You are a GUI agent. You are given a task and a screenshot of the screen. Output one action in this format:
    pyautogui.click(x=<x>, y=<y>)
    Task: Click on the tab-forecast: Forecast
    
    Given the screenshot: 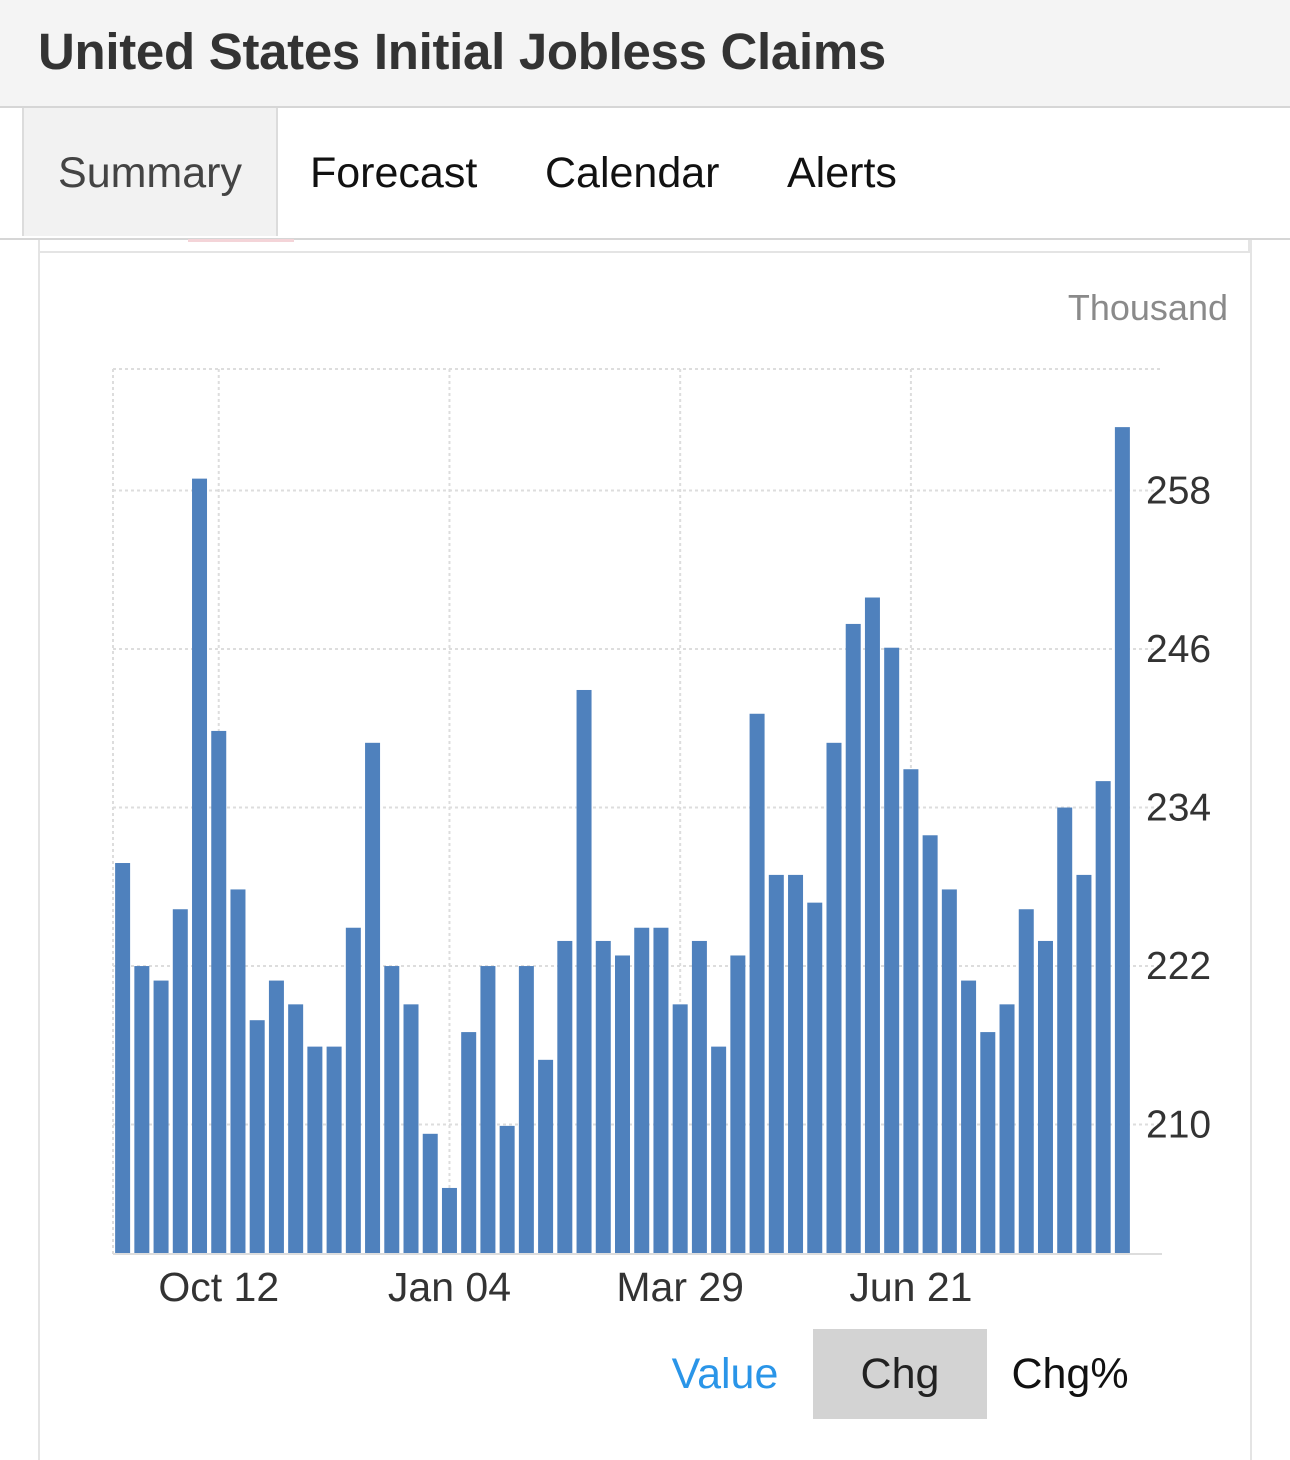 What is the action you would take?
    pyautogui.click(x=394, y=173)
    